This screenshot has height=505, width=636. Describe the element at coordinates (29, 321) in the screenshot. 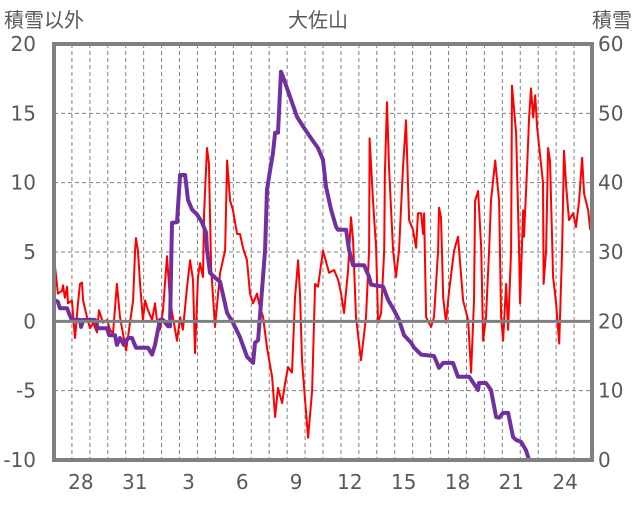

I see `left-tick-label: 0` at that location.